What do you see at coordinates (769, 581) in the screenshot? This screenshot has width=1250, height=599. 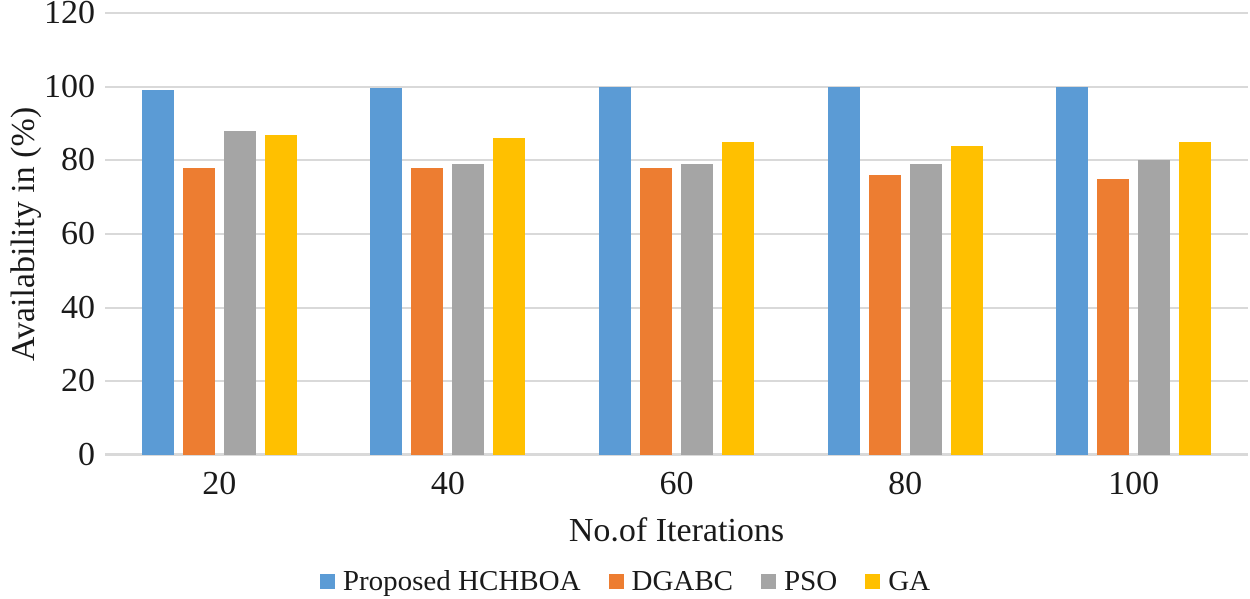 I see `legend-swatch-pso` at bounding box center [769, 581].